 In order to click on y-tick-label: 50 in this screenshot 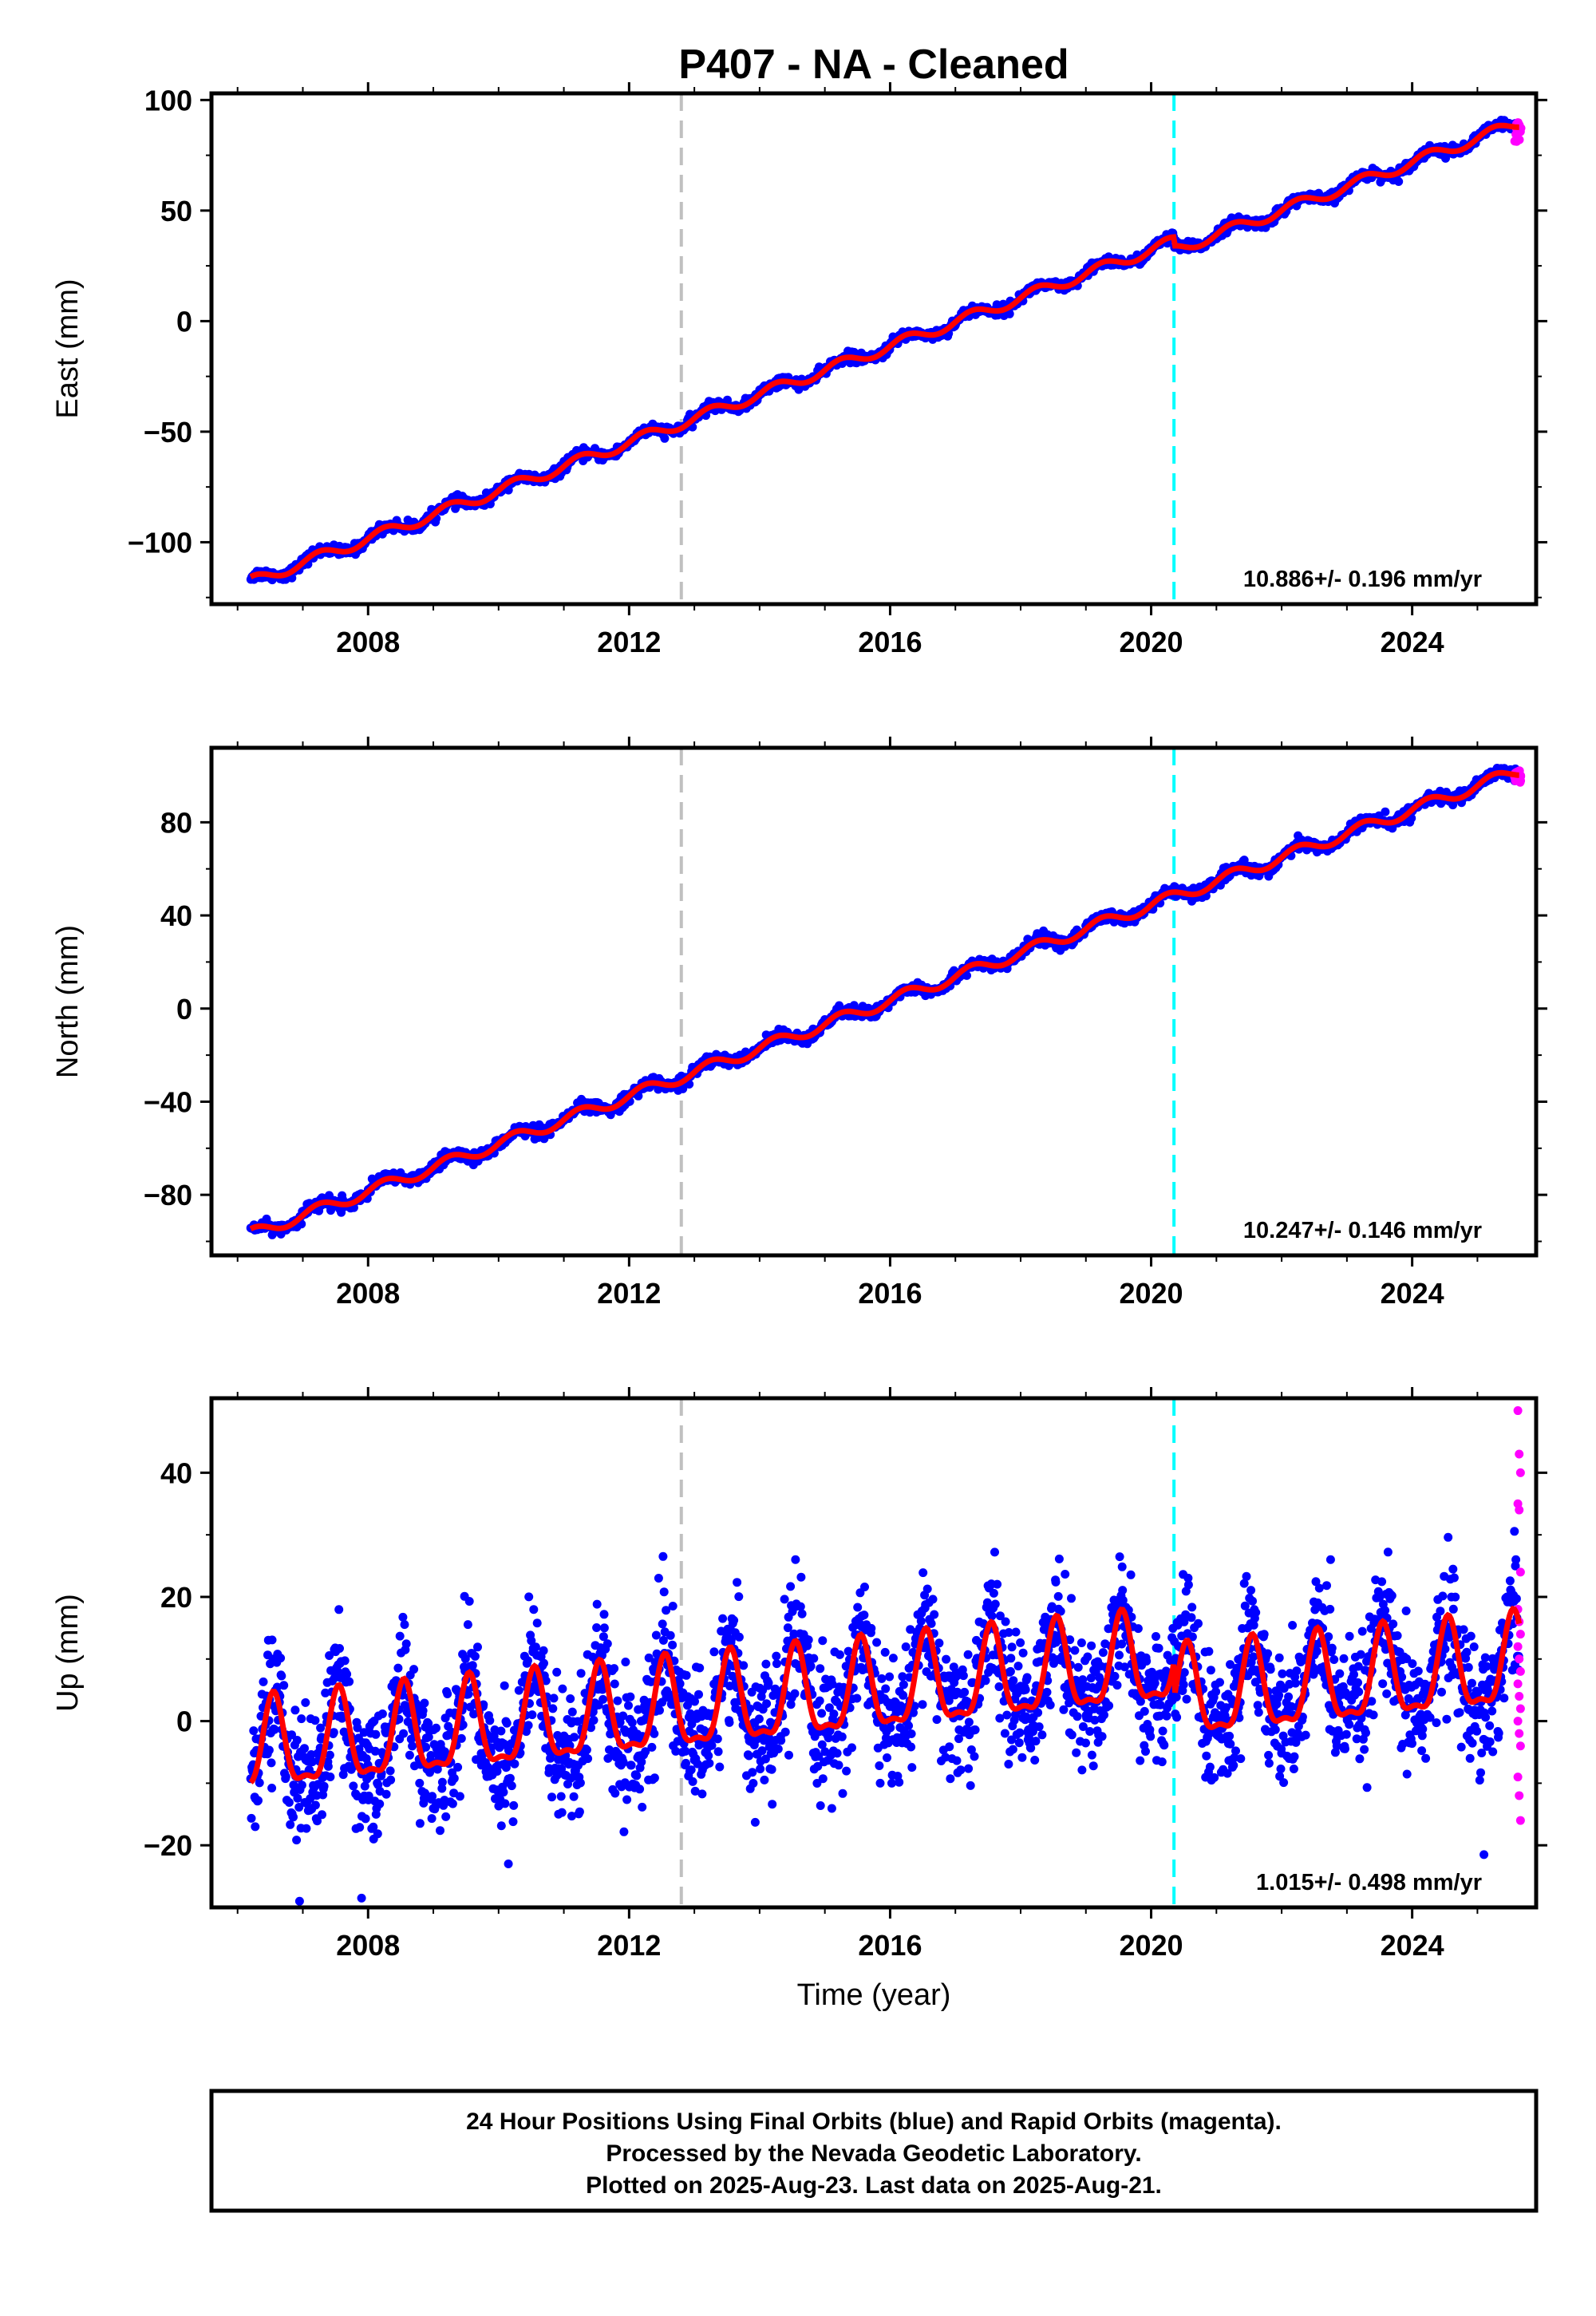, I will do `click(176, 211)`.